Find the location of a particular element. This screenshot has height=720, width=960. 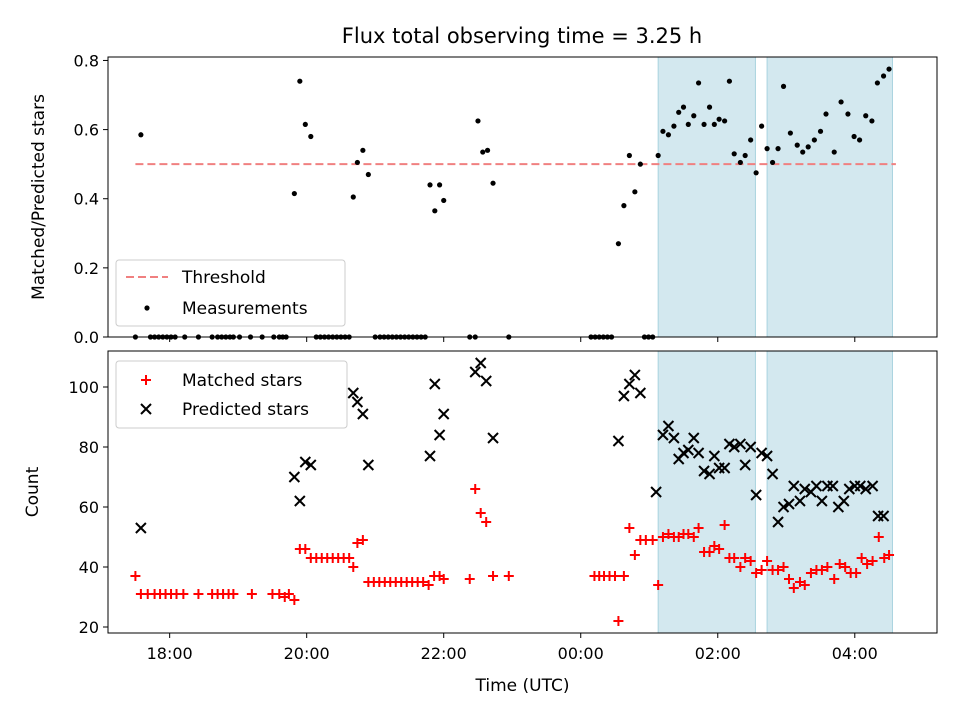

figure-title: Flux total observing time = 3.25 h is located at coordinates (522, 36).